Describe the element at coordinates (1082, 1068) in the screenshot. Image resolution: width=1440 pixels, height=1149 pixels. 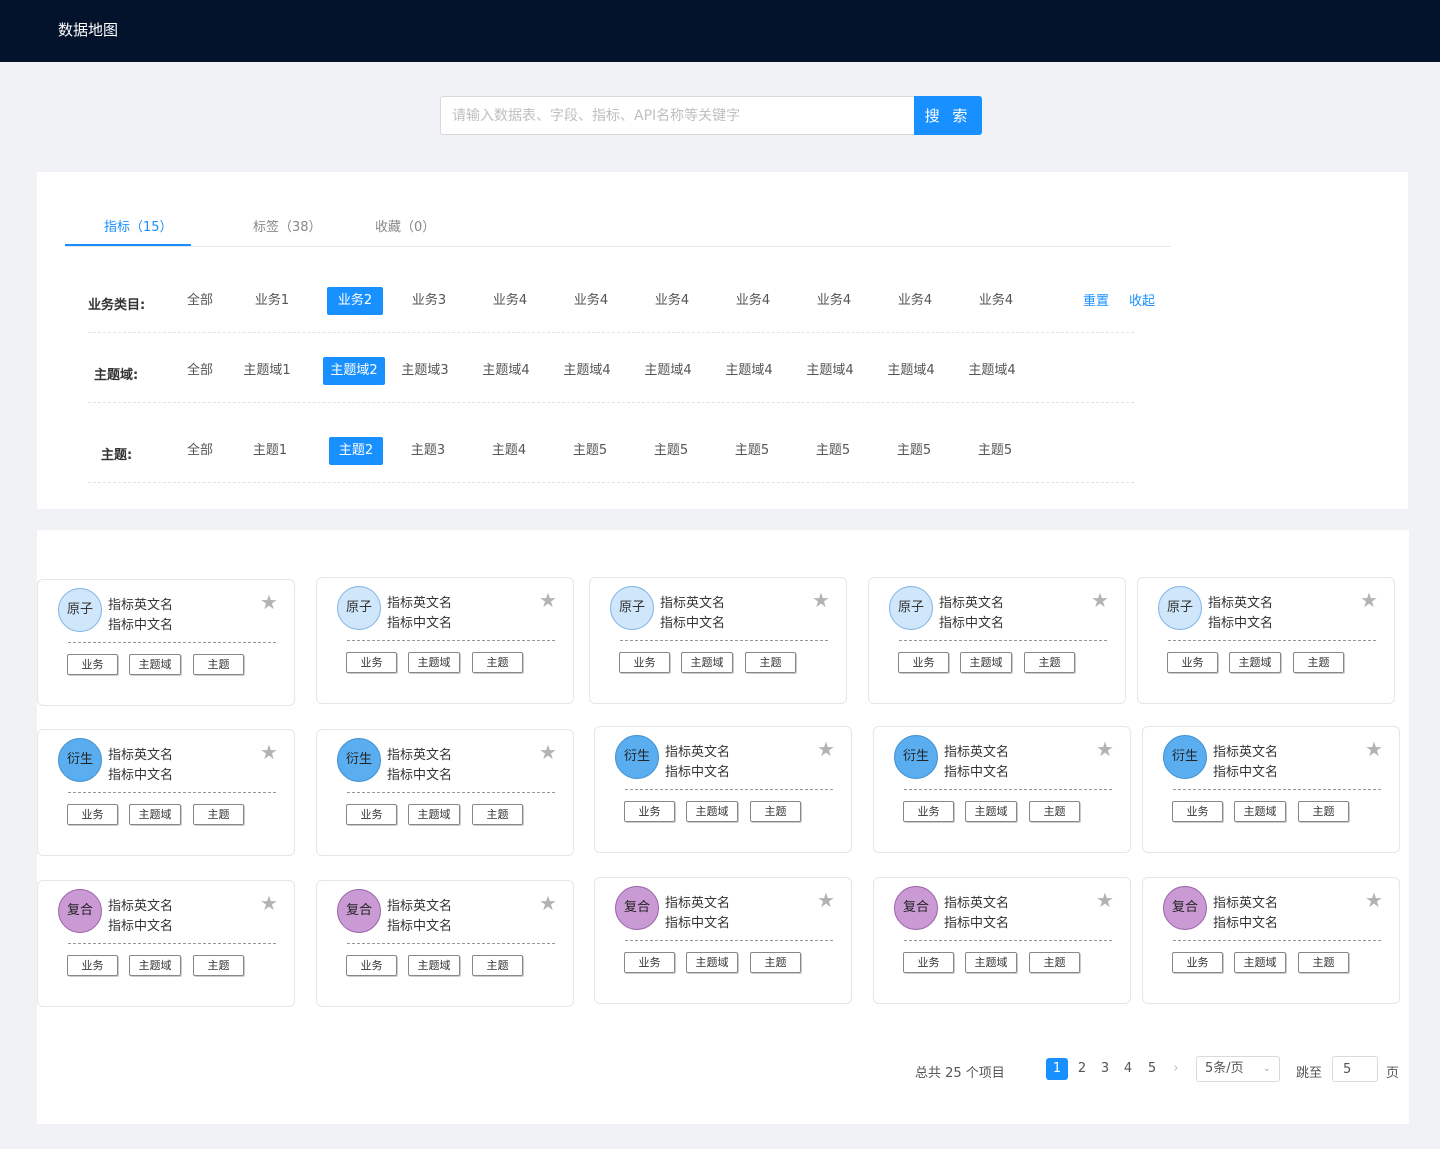
I see `page-number: 2` at that location.